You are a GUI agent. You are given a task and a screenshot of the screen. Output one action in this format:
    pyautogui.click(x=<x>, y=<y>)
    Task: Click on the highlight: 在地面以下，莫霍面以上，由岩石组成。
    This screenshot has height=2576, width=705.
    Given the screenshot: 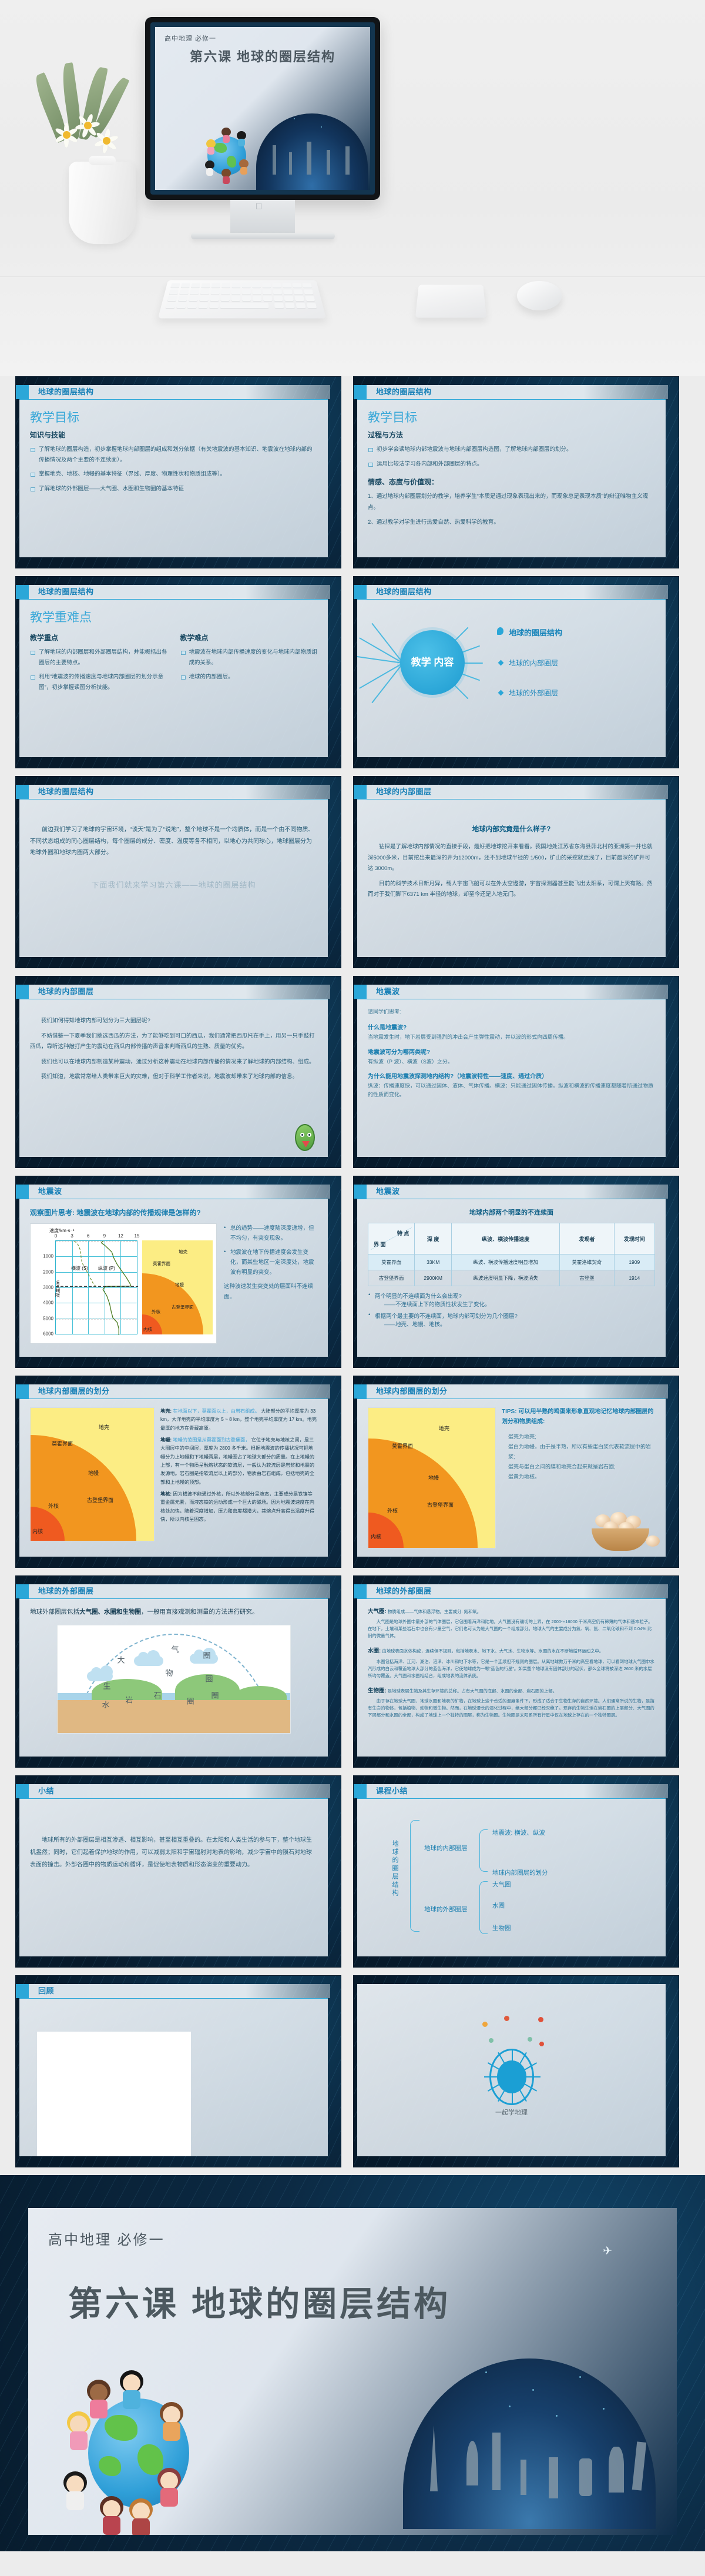 What is the action you would take?
    pyautogui.click(x=216, y=1411)
    